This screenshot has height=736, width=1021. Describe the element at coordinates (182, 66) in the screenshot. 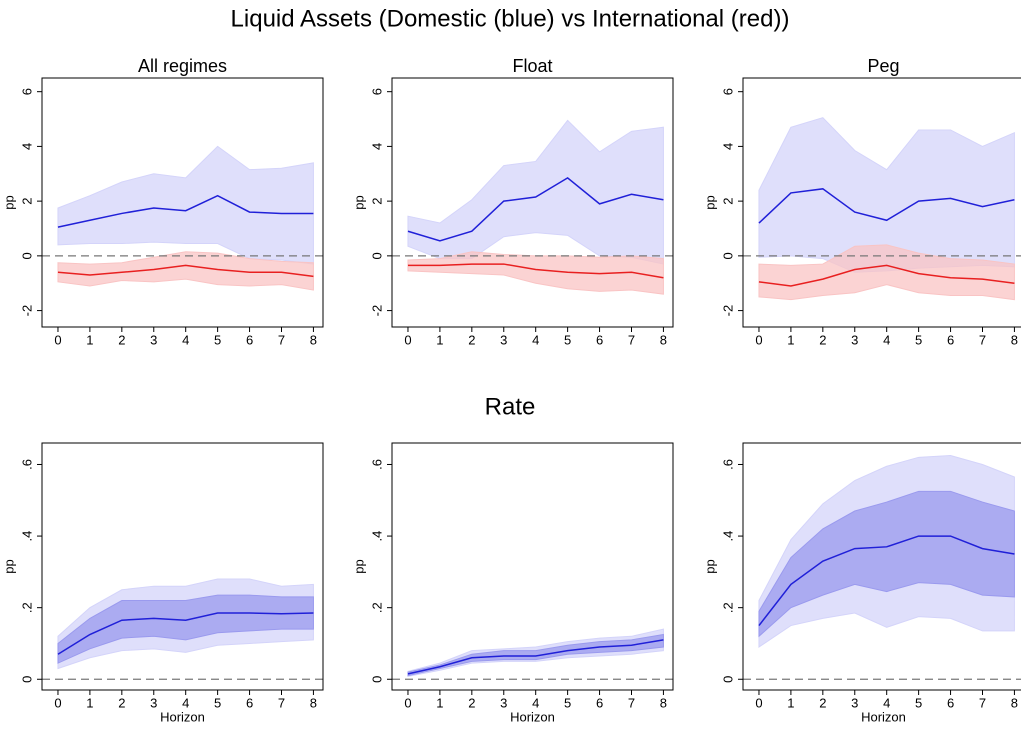

I see `panel-title: All regimes` at that location.